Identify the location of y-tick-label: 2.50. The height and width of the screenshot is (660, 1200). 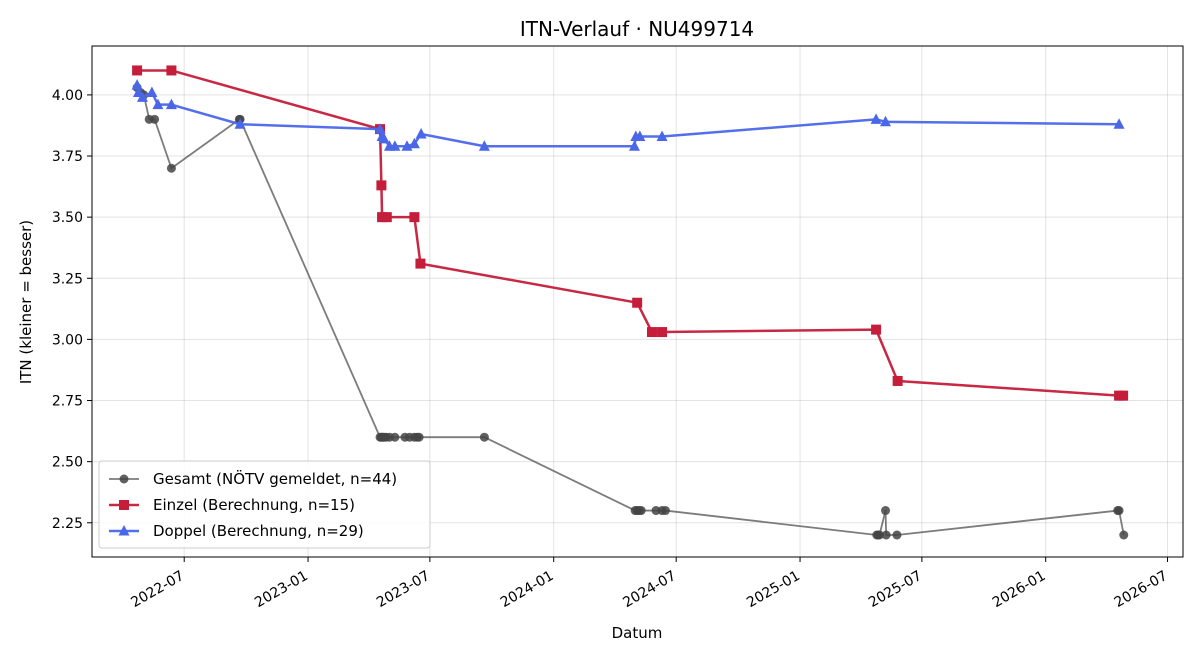
(67, 463).